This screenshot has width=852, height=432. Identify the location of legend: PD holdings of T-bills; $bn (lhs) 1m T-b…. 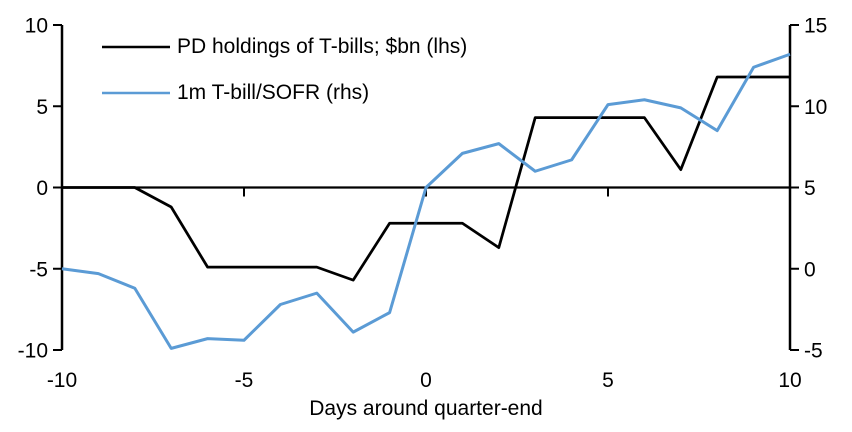
(284, 70).